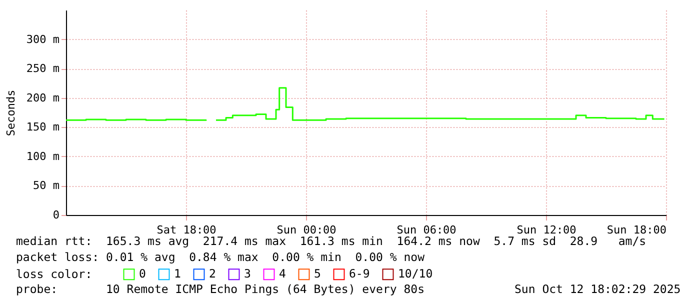 This screenshot has height=297, width=697. I want to click on legend-label: 0, so click(142, 273).